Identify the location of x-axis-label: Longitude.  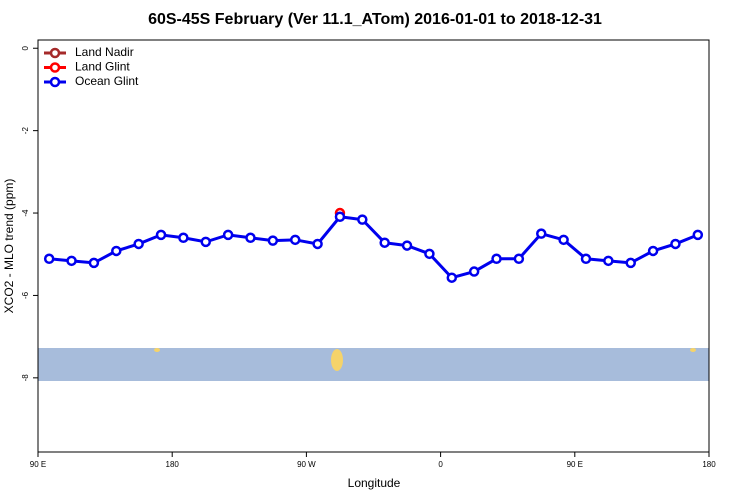
(374, 483).